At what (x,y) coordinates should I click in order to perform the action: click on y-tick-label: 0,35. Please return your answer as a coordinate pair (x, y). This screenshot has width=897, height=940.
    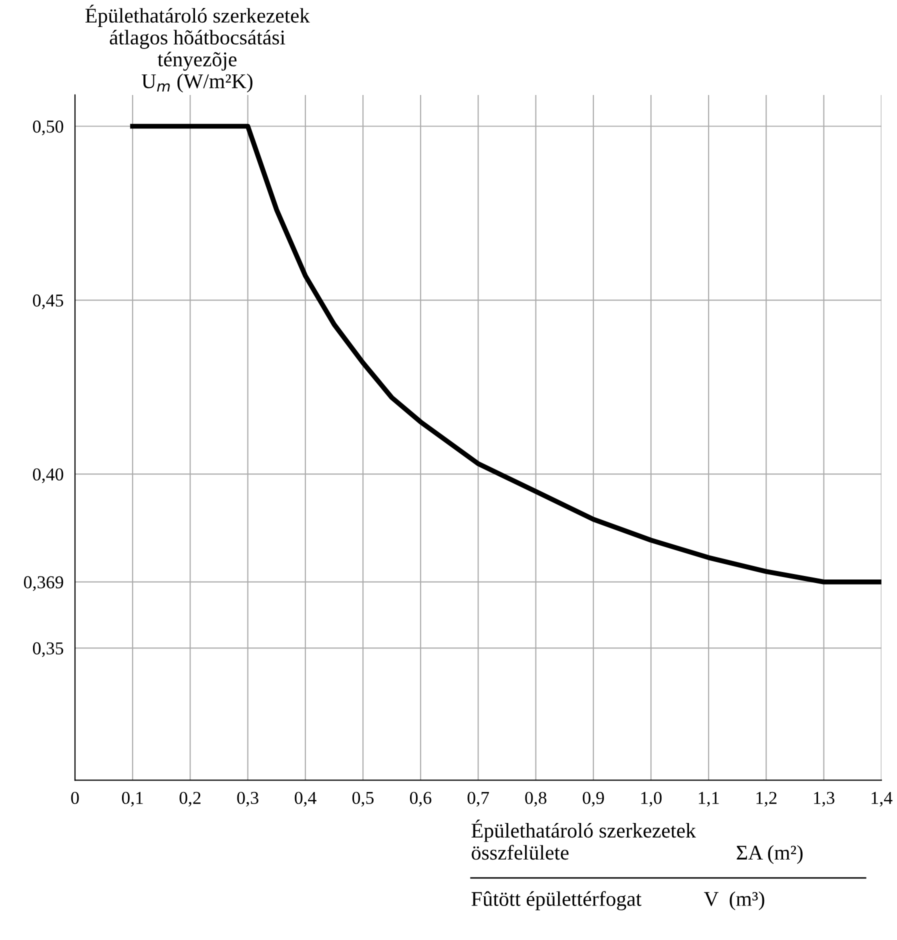
    Looking at the image, I should click on (48, 650).